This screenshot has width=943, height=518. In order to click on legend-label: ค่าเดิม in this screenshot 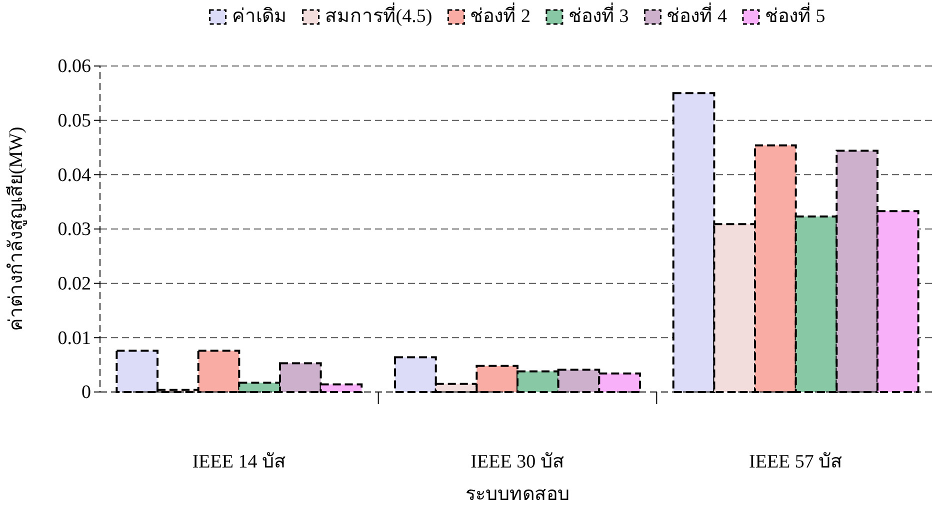, I will do `click(259, 16)`.